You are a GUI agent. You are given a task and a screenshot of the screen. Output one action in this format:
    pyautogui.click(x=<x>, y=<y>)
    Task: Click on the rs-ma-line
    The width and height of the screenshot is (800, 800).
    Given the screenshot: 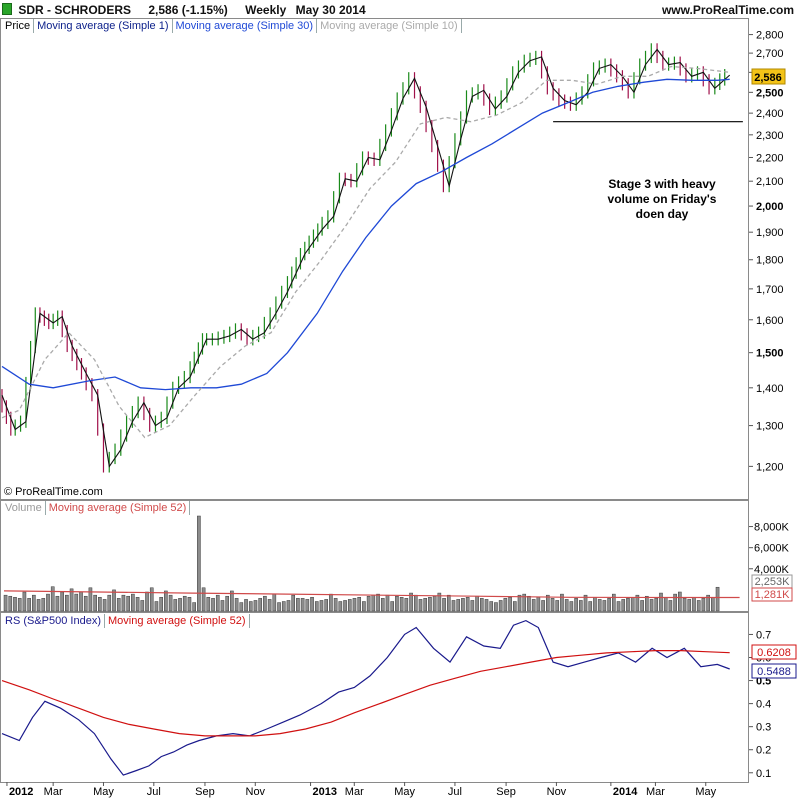 What is the action you would take?
    pyautogui.click(x=365, y=693)
    